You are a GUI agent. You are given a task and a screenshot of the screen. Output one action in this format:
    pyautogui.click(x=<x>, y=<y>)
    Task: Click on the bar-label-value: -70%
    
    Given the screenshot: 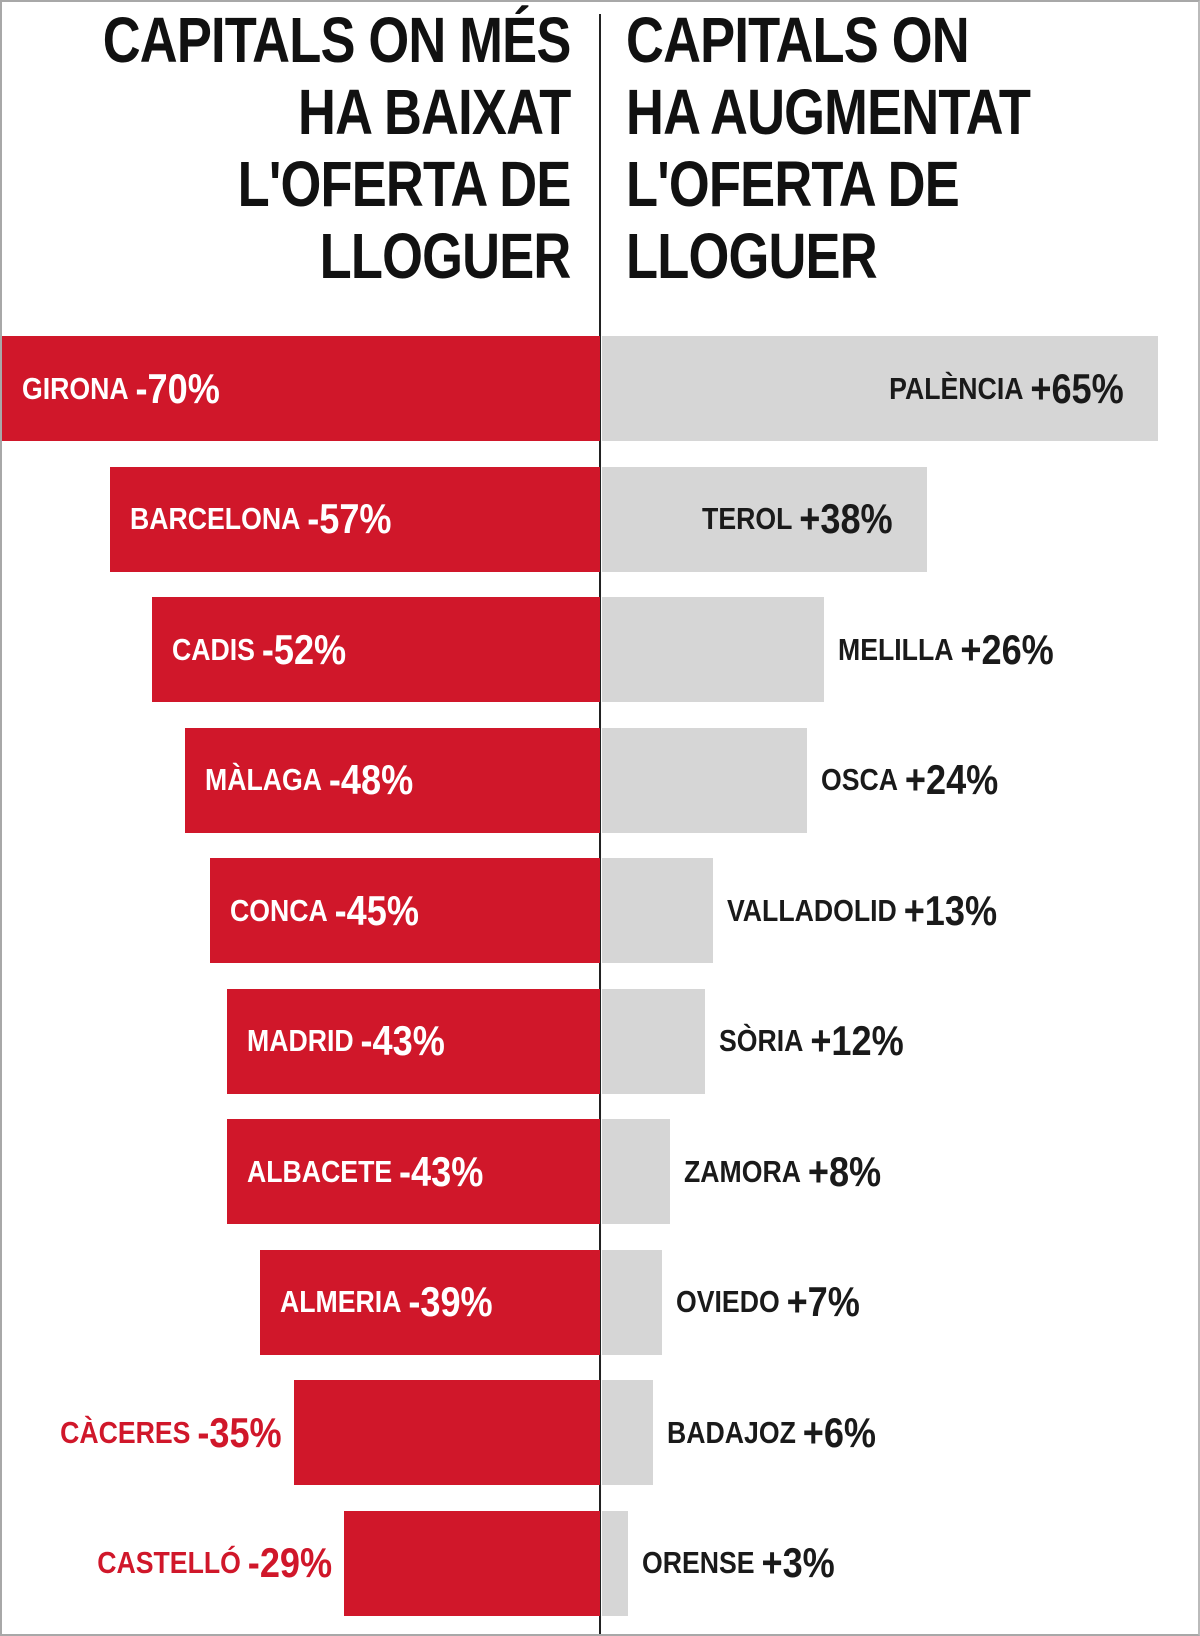 What is the action you would take?
    pyautogui.click(x=177, y=388)
    